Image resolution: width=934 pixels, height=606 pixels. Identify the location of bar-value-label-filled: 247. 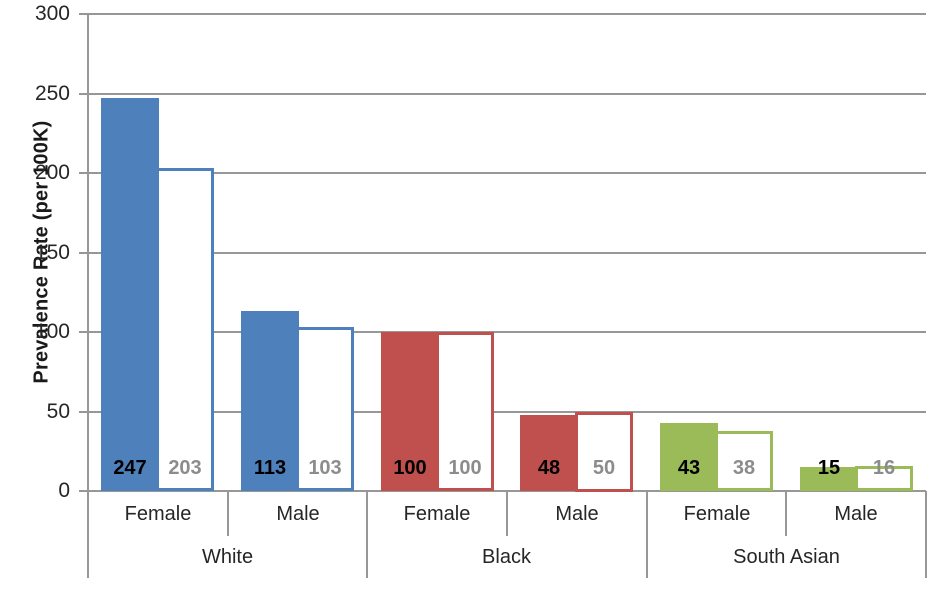
(130, 468).